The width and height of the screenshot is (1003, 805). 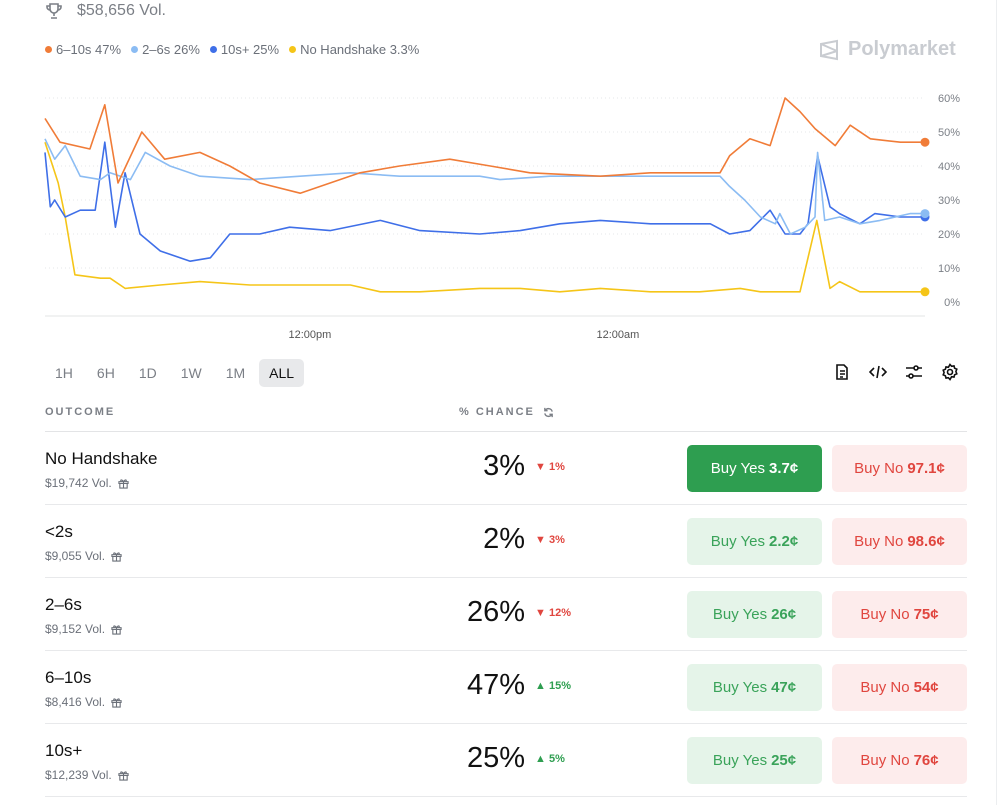 What do you see at coordinates (63, 604) in the screenshot?
I see `outcome-name: 2–6s` at bounding box center [63, 604].